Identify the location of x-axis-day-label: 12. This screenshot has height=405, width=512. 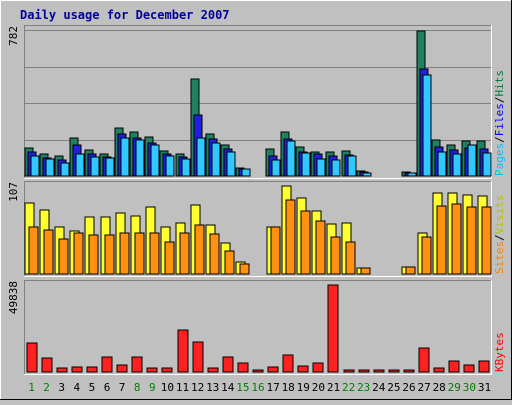
(197, 387).